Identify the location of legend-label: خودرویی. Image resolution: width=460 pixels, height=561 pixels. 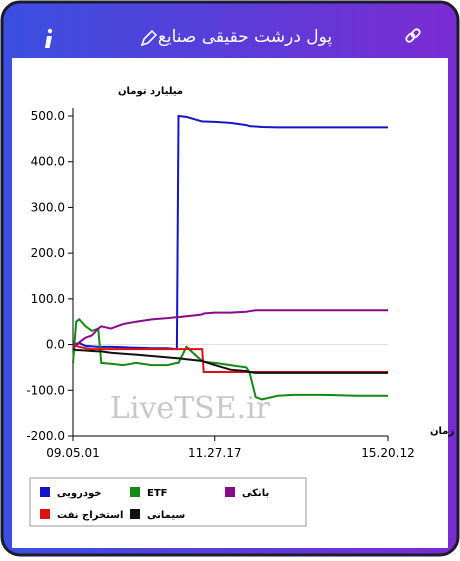
(79, 493).